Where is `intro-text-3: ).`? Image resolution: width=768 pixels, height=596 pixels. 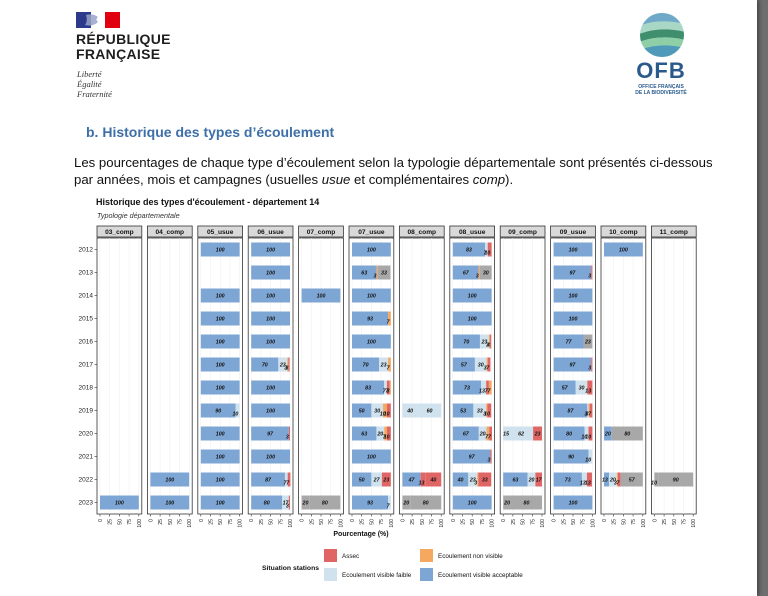
intro-text-3: ). is located at coordinates (509, 179).